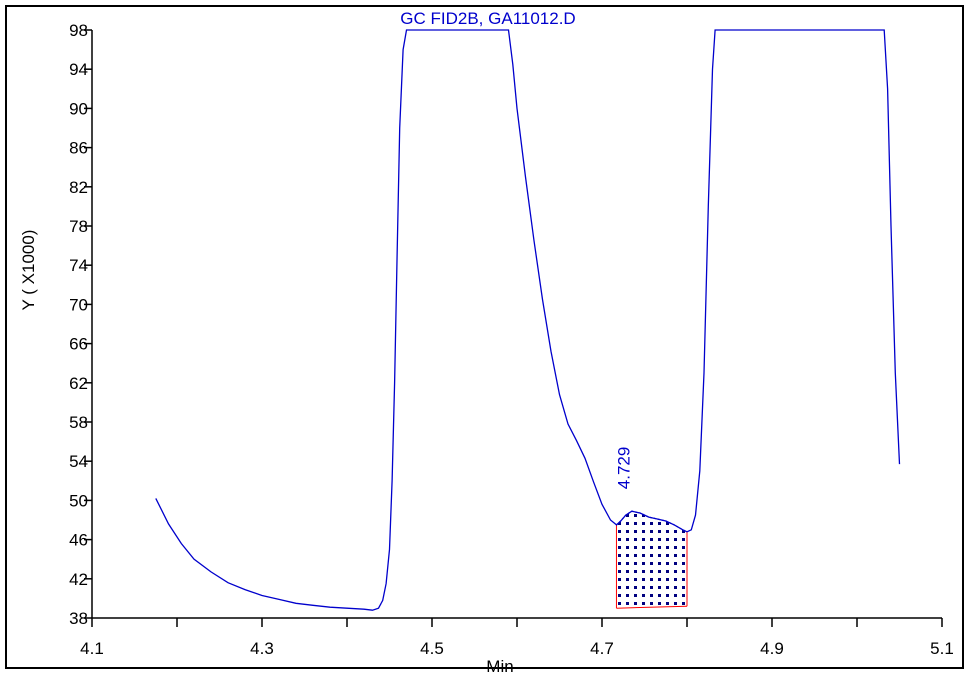 The width and height of the screenshot is (971, 675). I want to click on peak-area, so click(651, 559).